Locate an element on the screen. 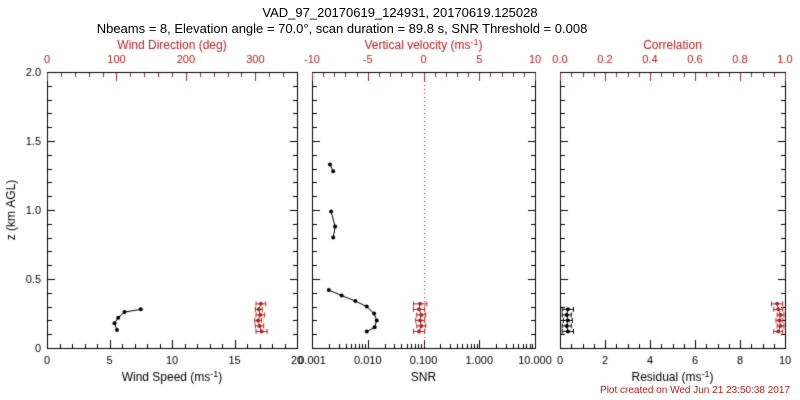  plot-title: VAD_97_20170619_124931, 20170619.125028 is located at coordinates (400, 12).